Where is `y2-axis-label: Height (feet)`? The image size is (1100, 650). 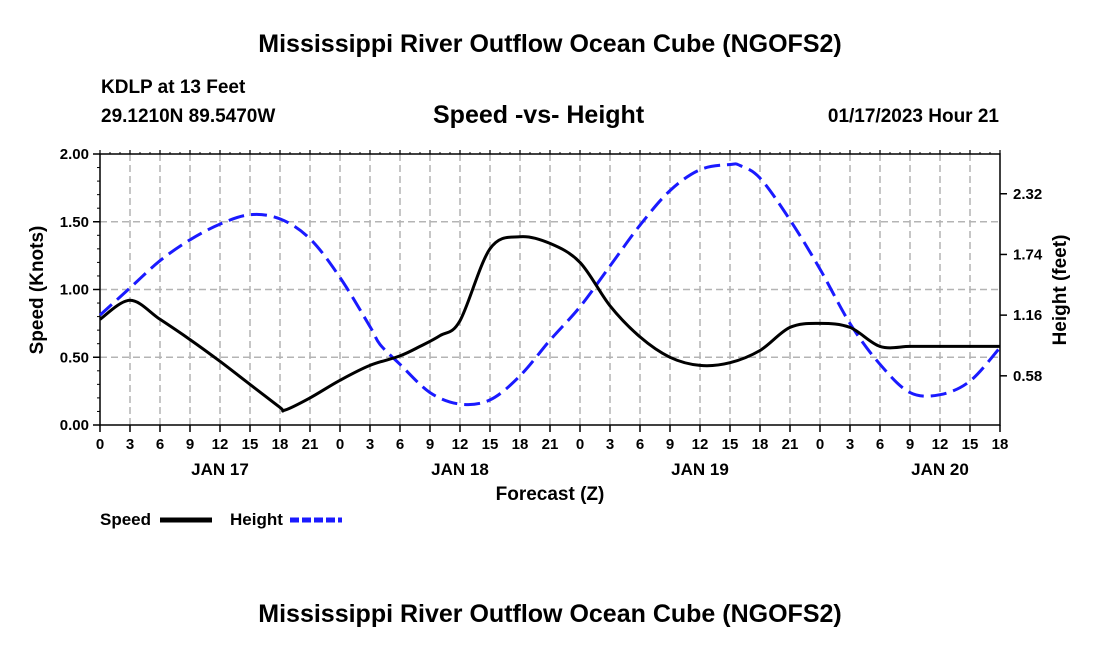
y2-axis-label: Height (feet) is located at coordinates (1060, 290).